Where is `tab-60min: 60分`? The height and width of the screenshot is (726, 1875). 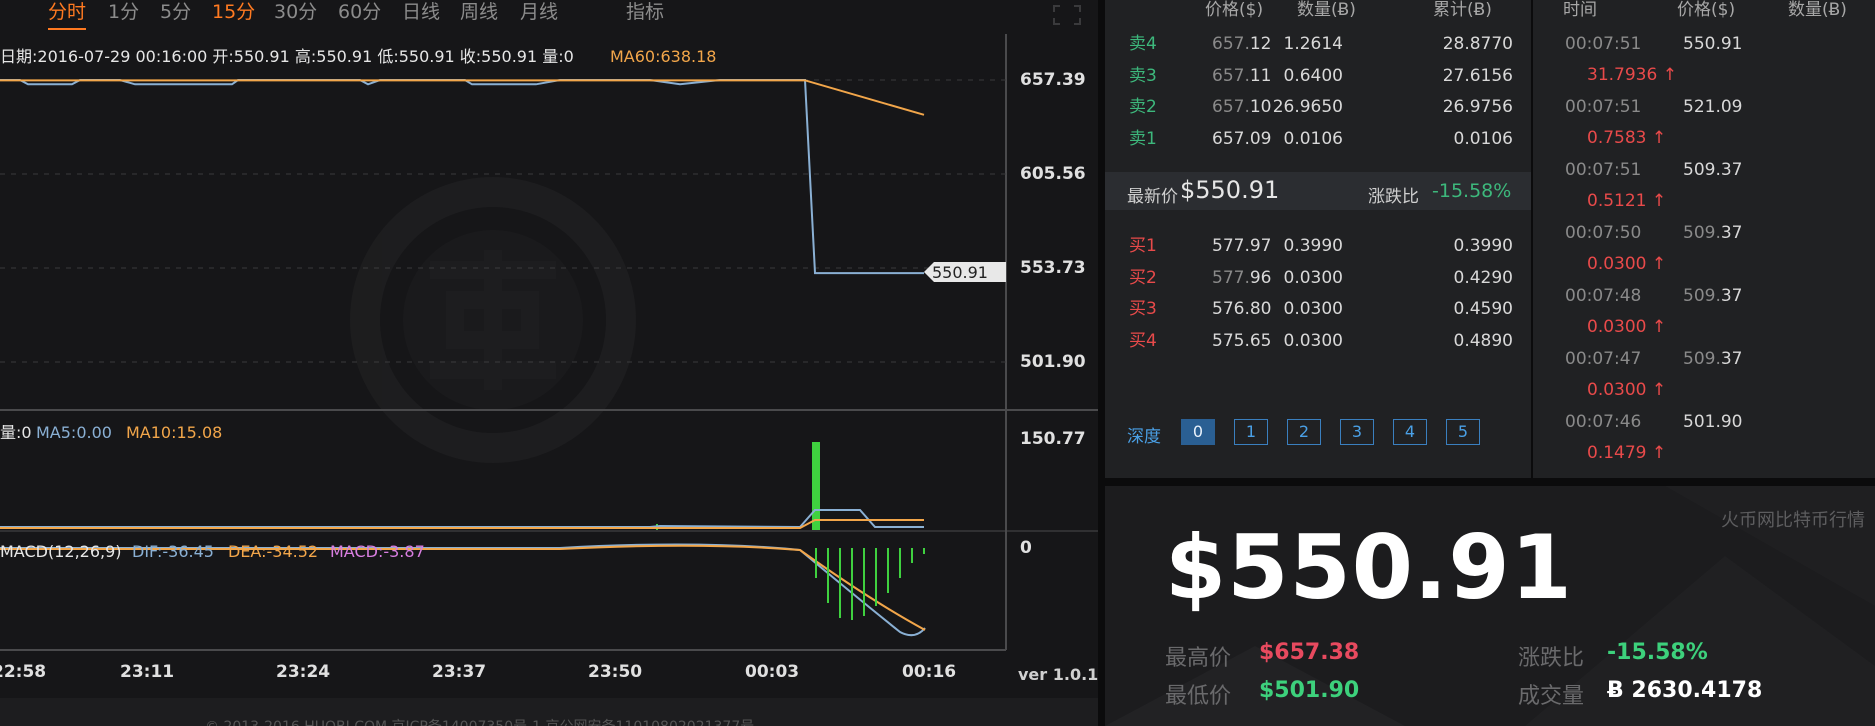
tab-60min: 60分 is located at coordinates (360, 12).